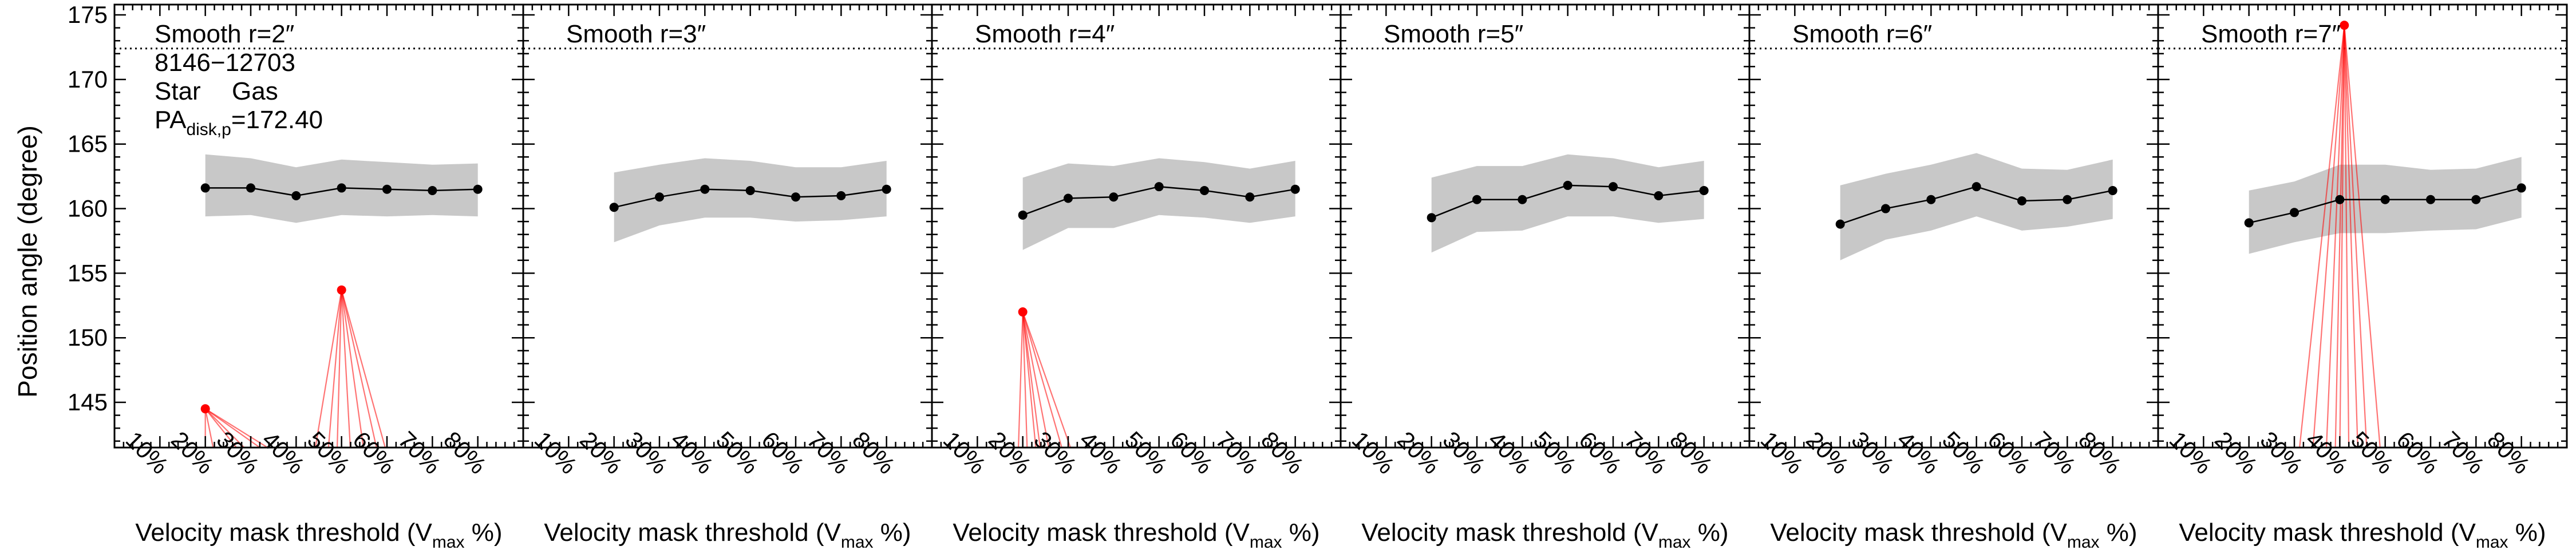  I want to click on panel-title: Smooth r=6″, so click(1862, 34).